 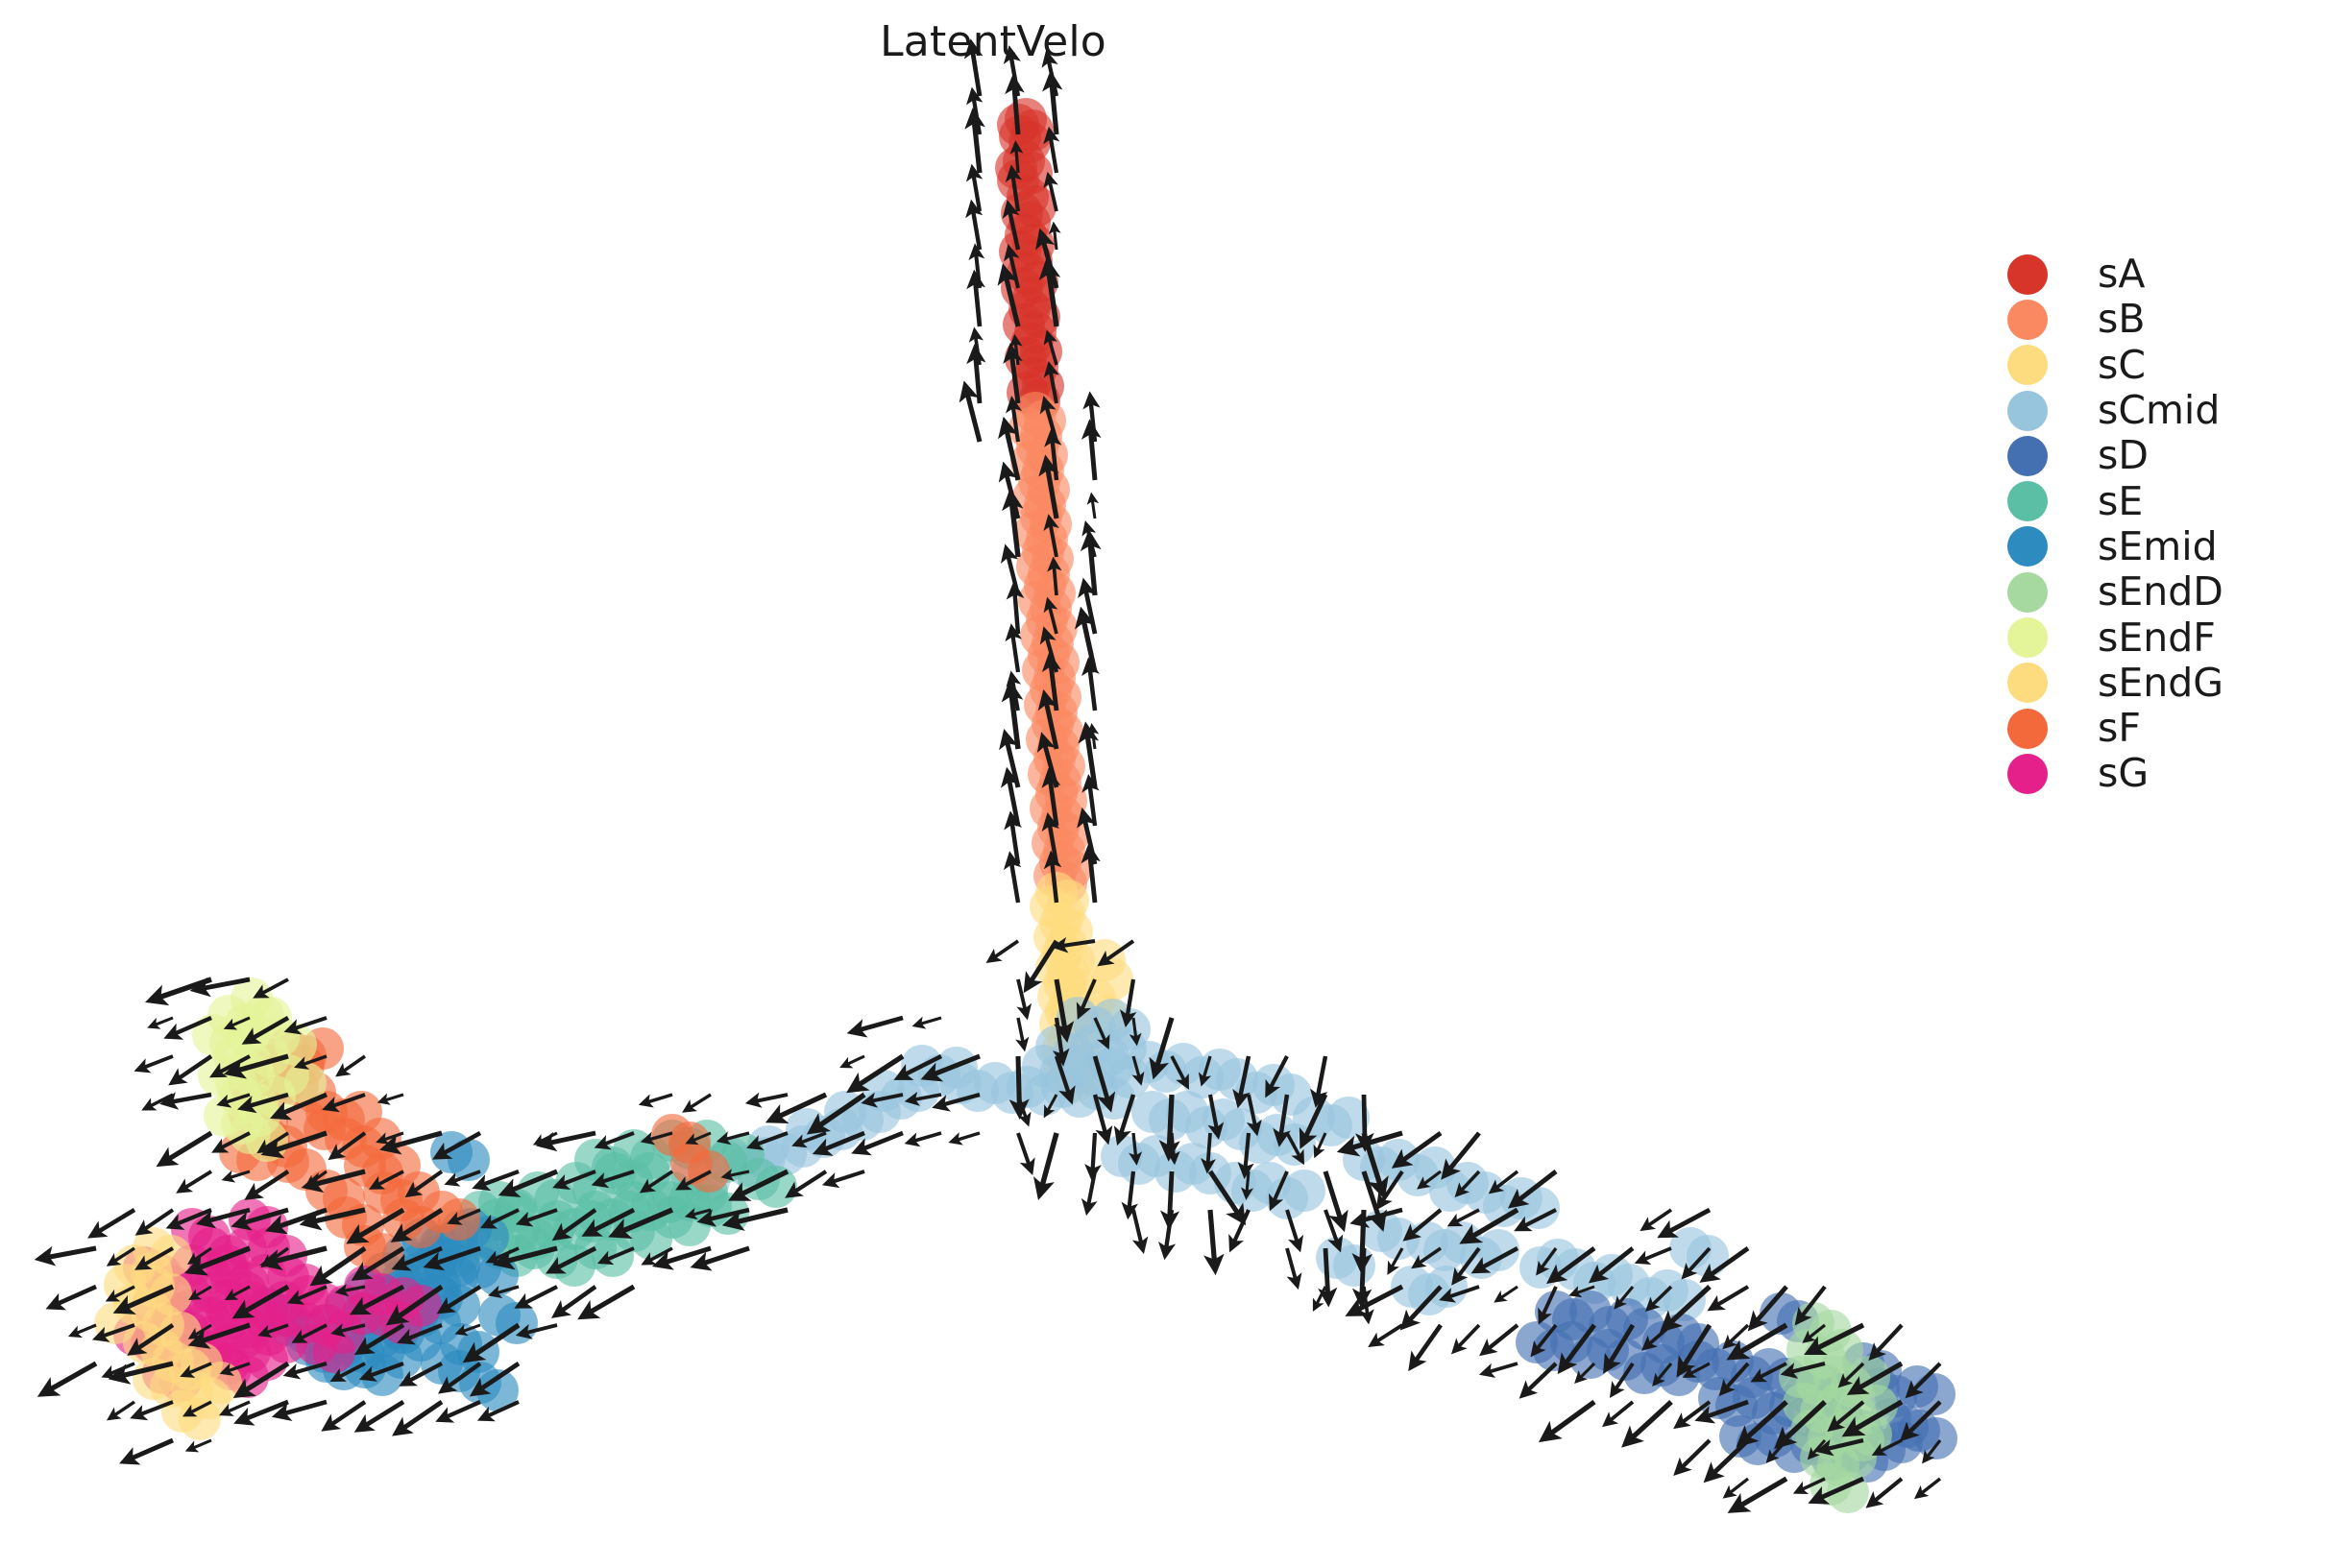 What do you see at coordinates (2159, 637) in the screenshot?
I see `legend-item-sEndF: sEndF` at bounding box center [2159, 637].